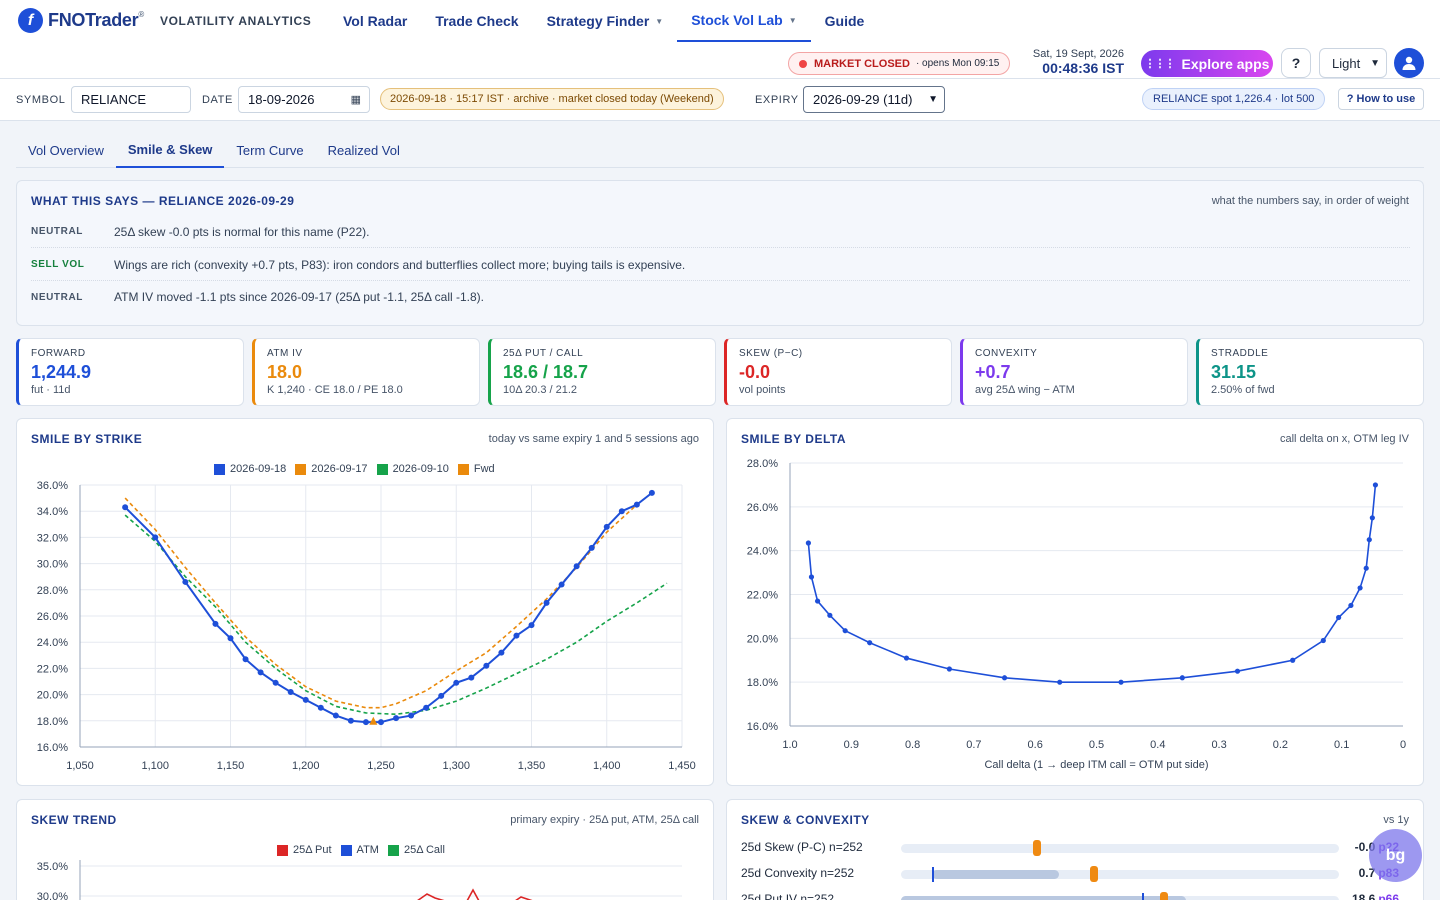 This screenshot has width=1440, height=900. What do you see at coordinates (762, 390) in the screenshot?
I see `kpi-sub: vol points` at bounding box center [762, 390].